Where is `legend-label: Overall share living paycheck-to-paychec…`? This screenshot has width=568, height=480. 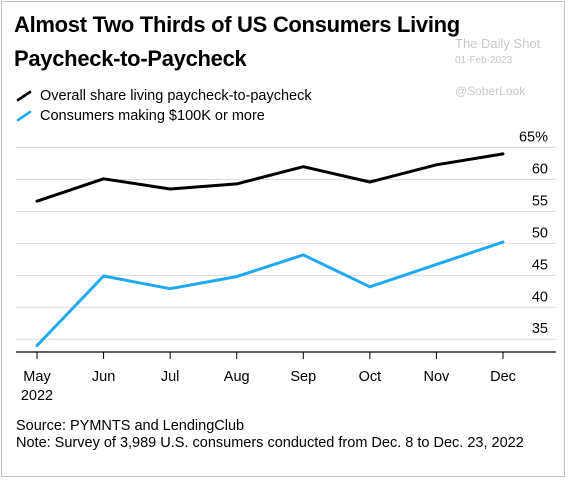
legend-label: Overall share living paycheck-to-paychec… is located at coordinates (176, 96).